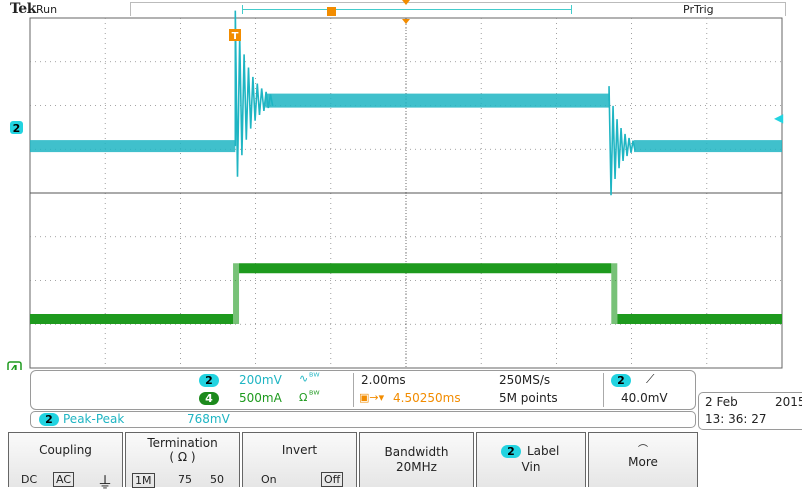  Describe the element at coordinates (531, 467) in the screenshot. I see `label-value: Vin` at that location.